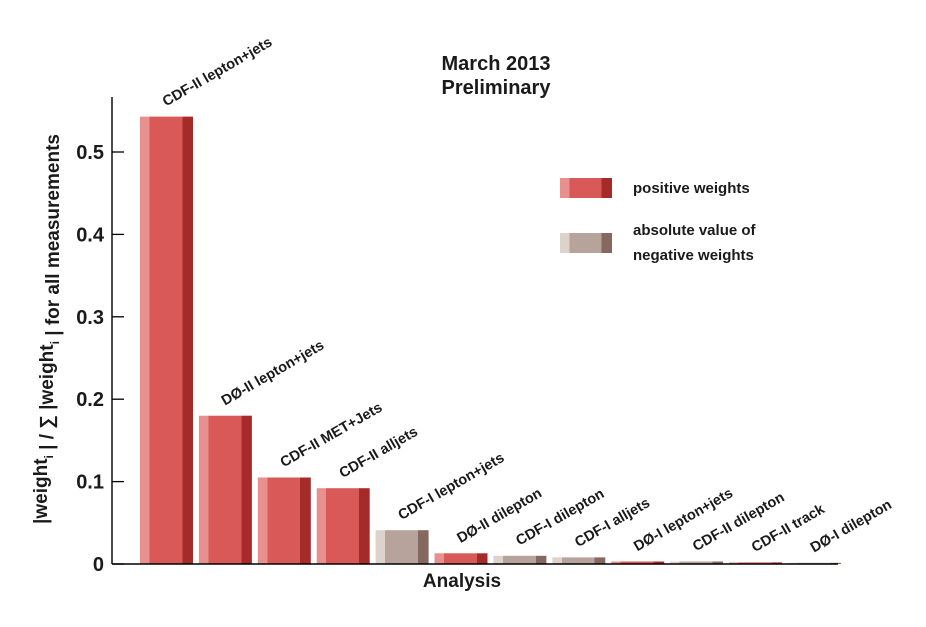  Describe the element at coordinates (90, 153) in the screenshot. I see `y-tick-label: 0.5` at that location.